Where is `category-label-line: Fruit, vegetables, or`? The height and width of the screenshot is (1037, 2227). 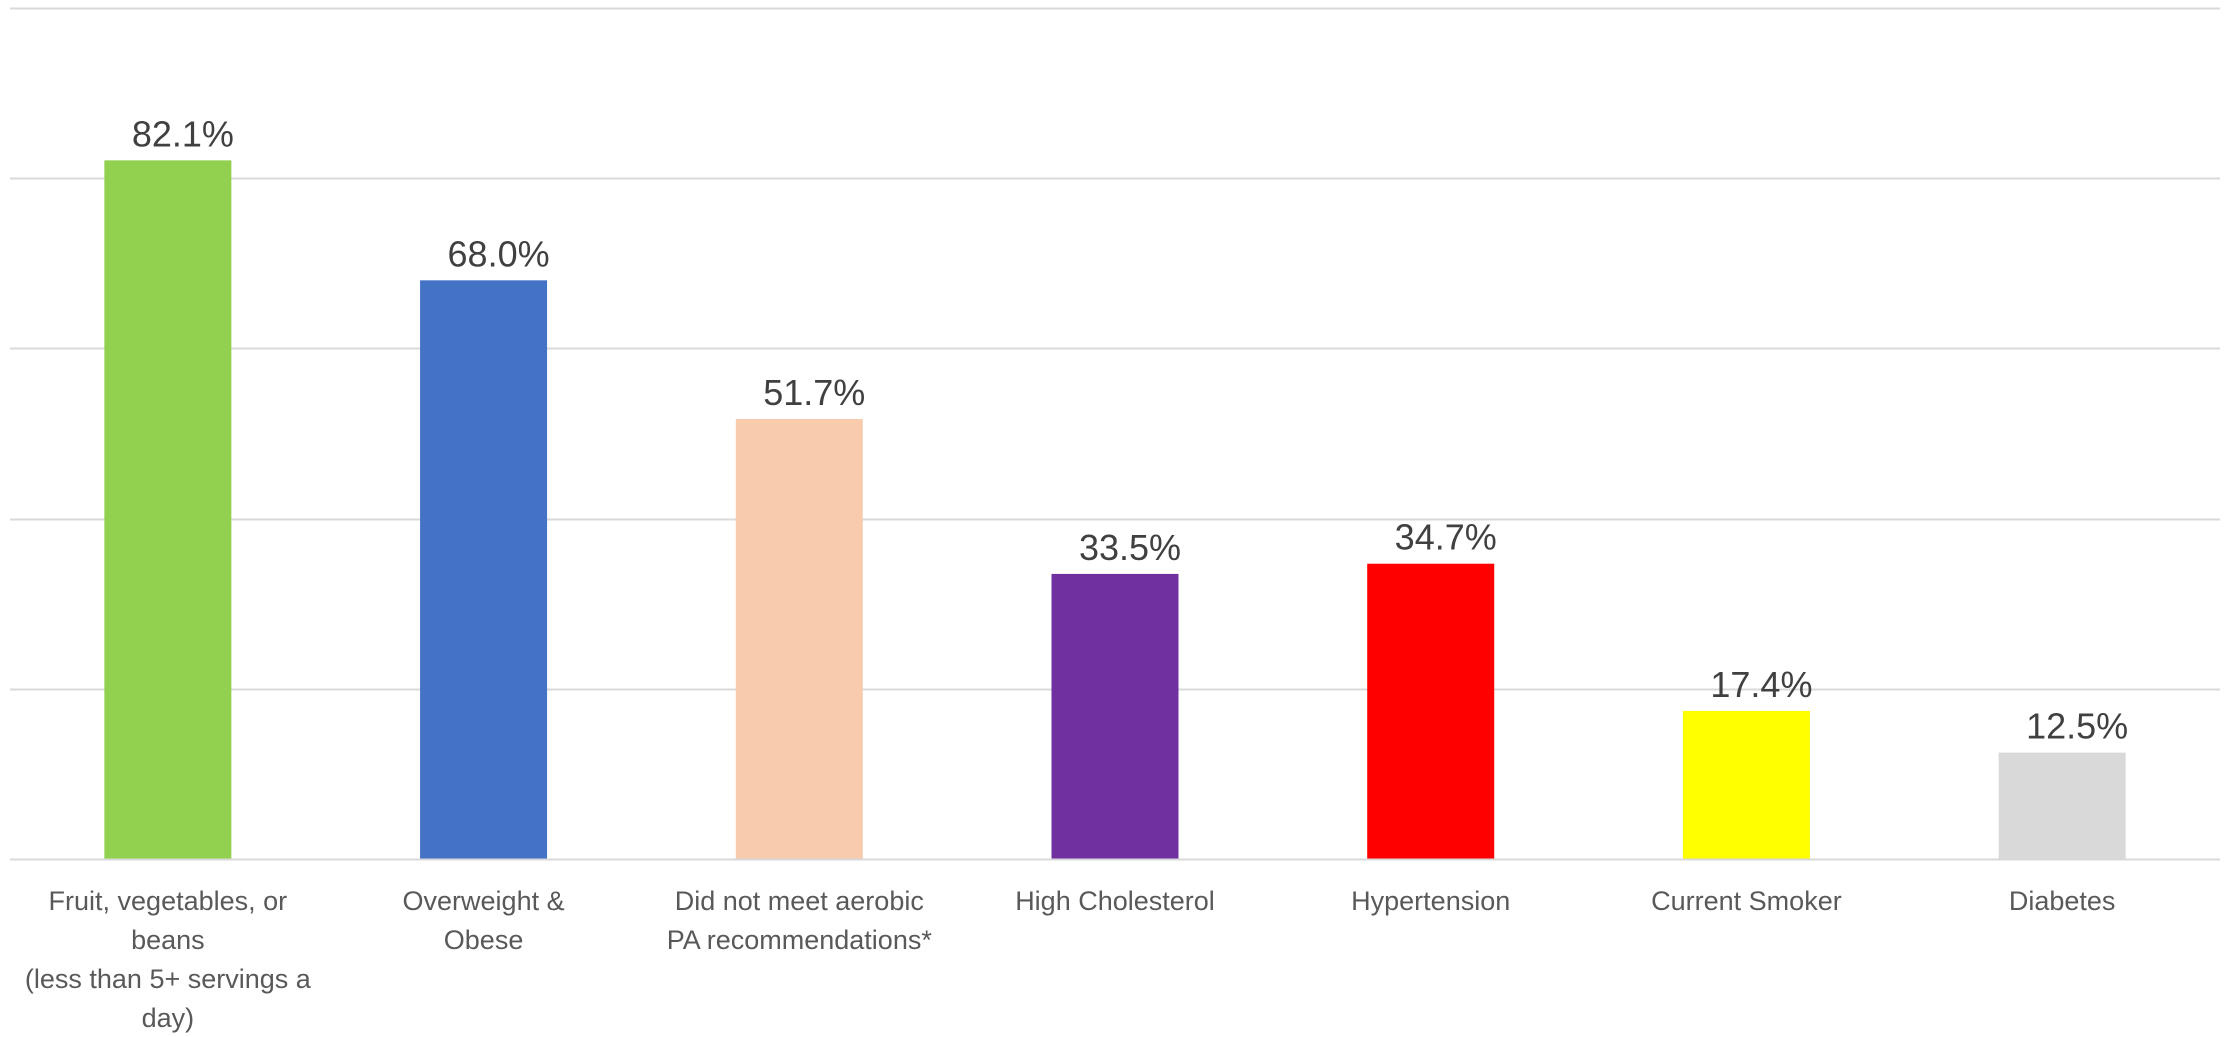 category-label-line: Fruit, vegetables, or is located at coordinates (168, 901).